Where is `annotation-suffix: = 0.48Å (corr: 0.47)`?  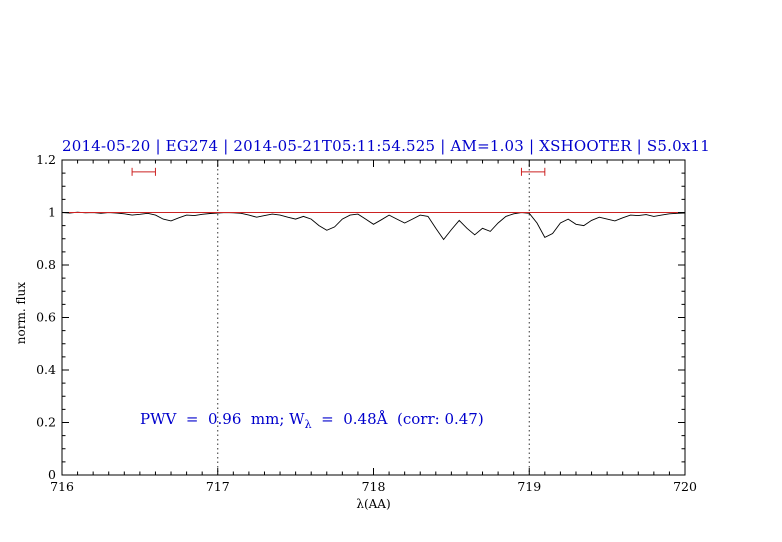 annotation-suffix: = 0.48Å (corr: 0.47) is located at coordinates (397, 419).